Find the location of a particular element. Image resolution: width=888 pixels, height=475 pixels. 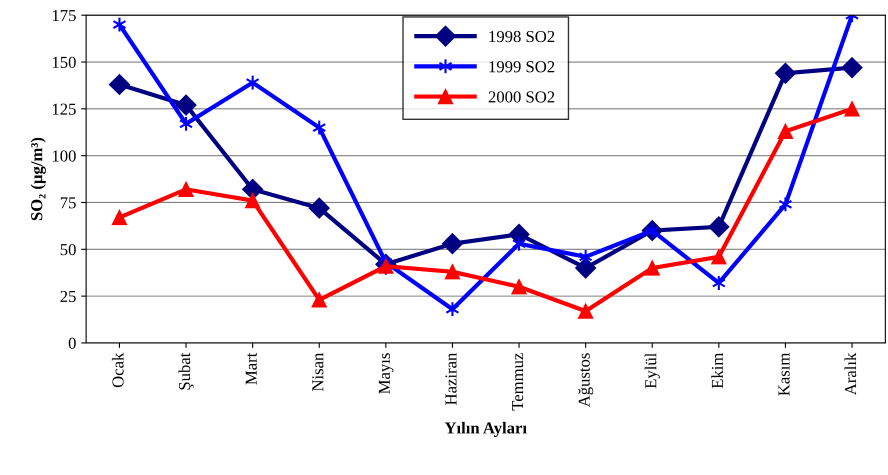

y-tick-label: 25 is located at coordinates (68, 296).